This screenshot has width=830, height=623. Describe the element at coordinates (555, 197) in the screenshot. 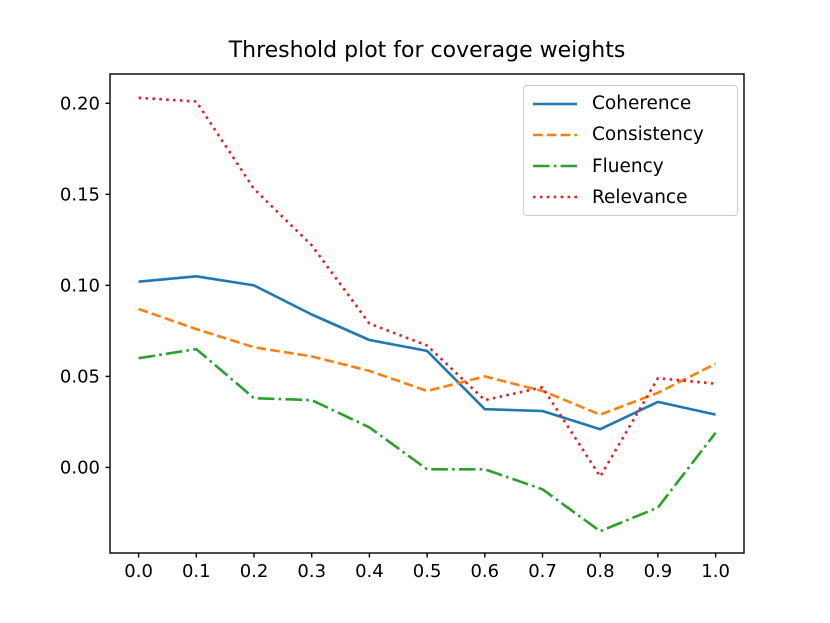

I see `legend-line-sample-dotted` at that location.